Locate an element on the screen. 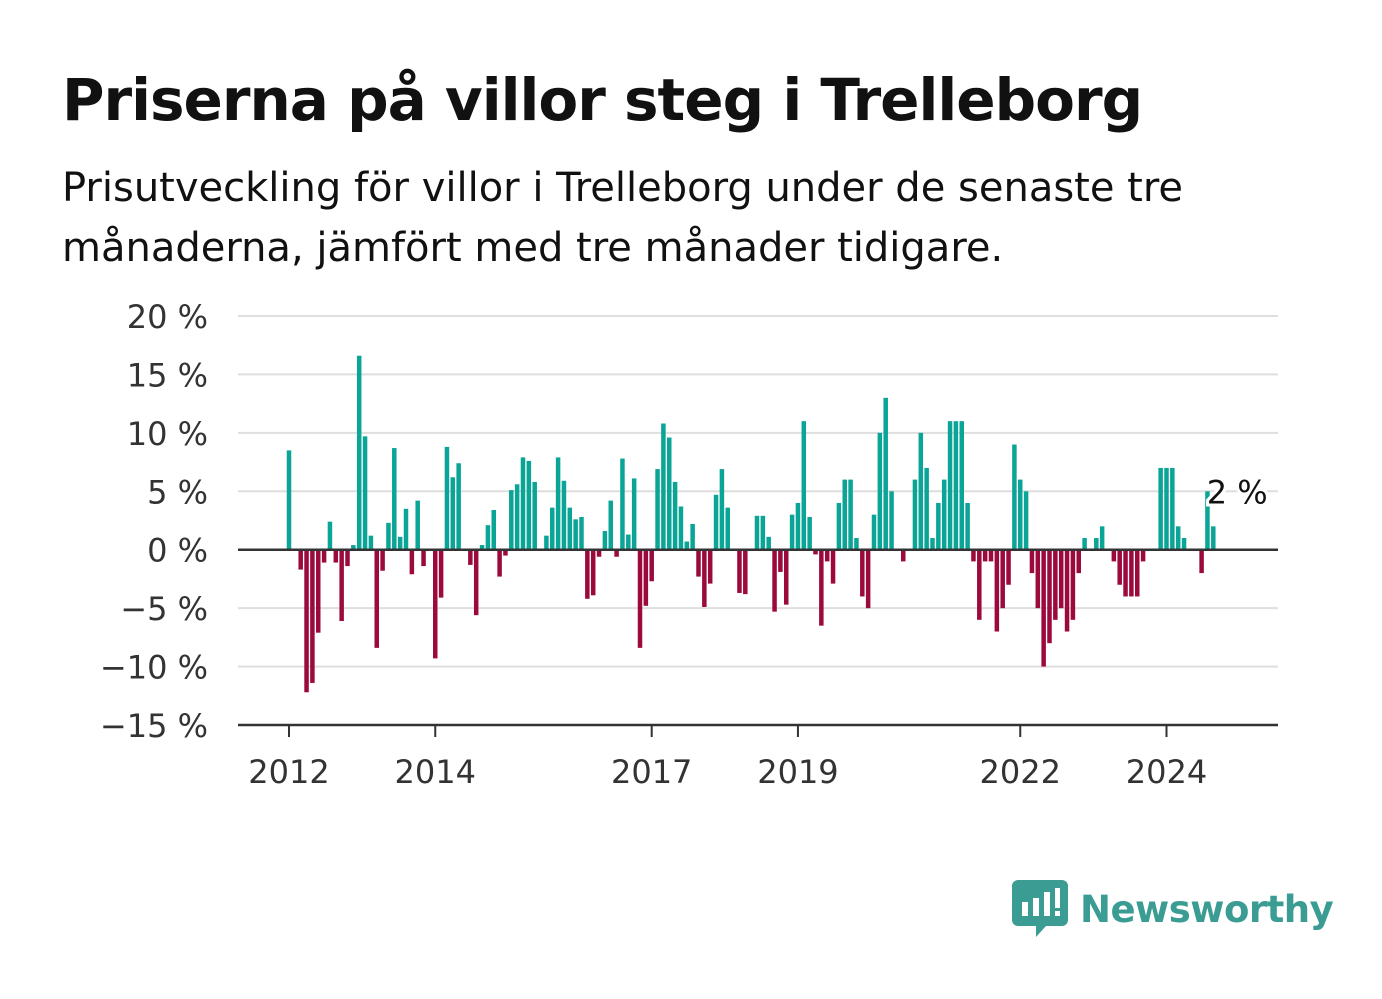  x-tick-label: 2017 is located at coordinates (651, 772).